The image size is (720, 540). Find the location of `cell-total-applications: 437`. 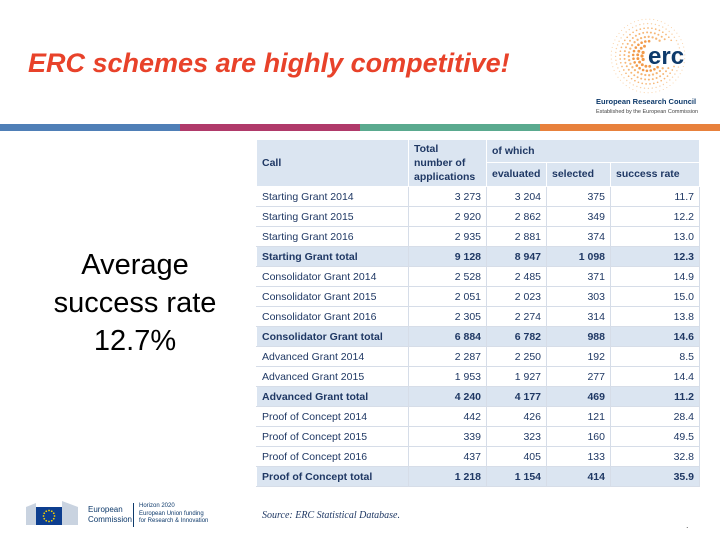

cell-total-applications: 437 is located at coordinates (447, 456).